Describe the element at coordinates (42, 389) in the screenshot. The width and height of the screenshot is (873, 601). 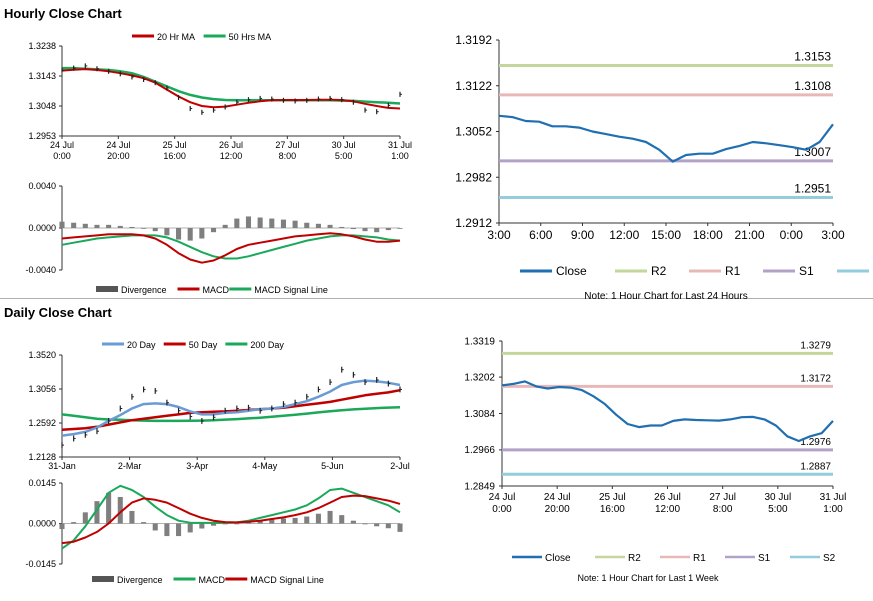
I see `y-tick-label: 1.3056` at that location.